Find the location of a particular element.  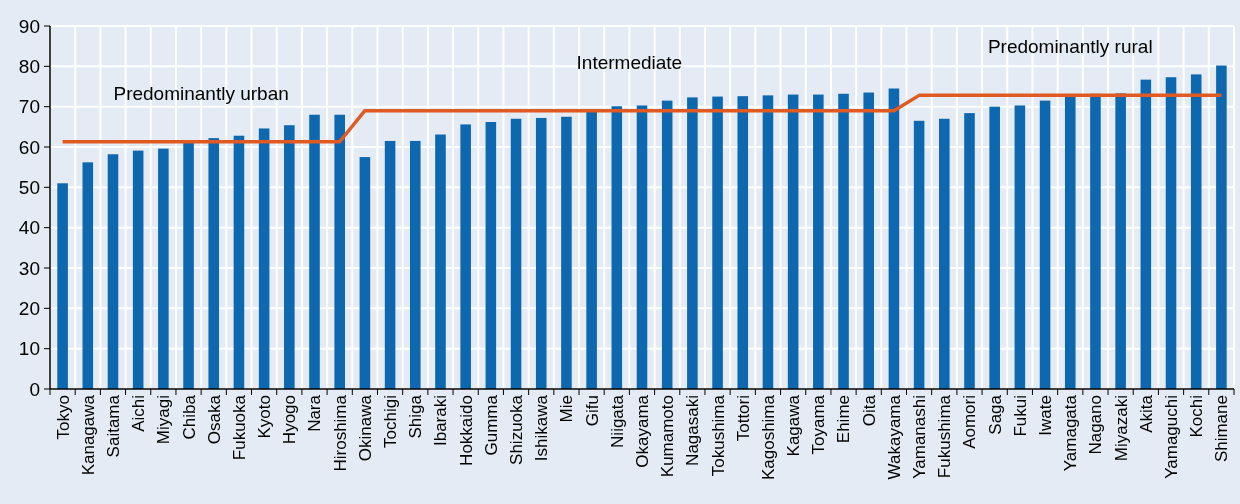

x-tick-label: Yamanashi is located at coordinates (920, 437).